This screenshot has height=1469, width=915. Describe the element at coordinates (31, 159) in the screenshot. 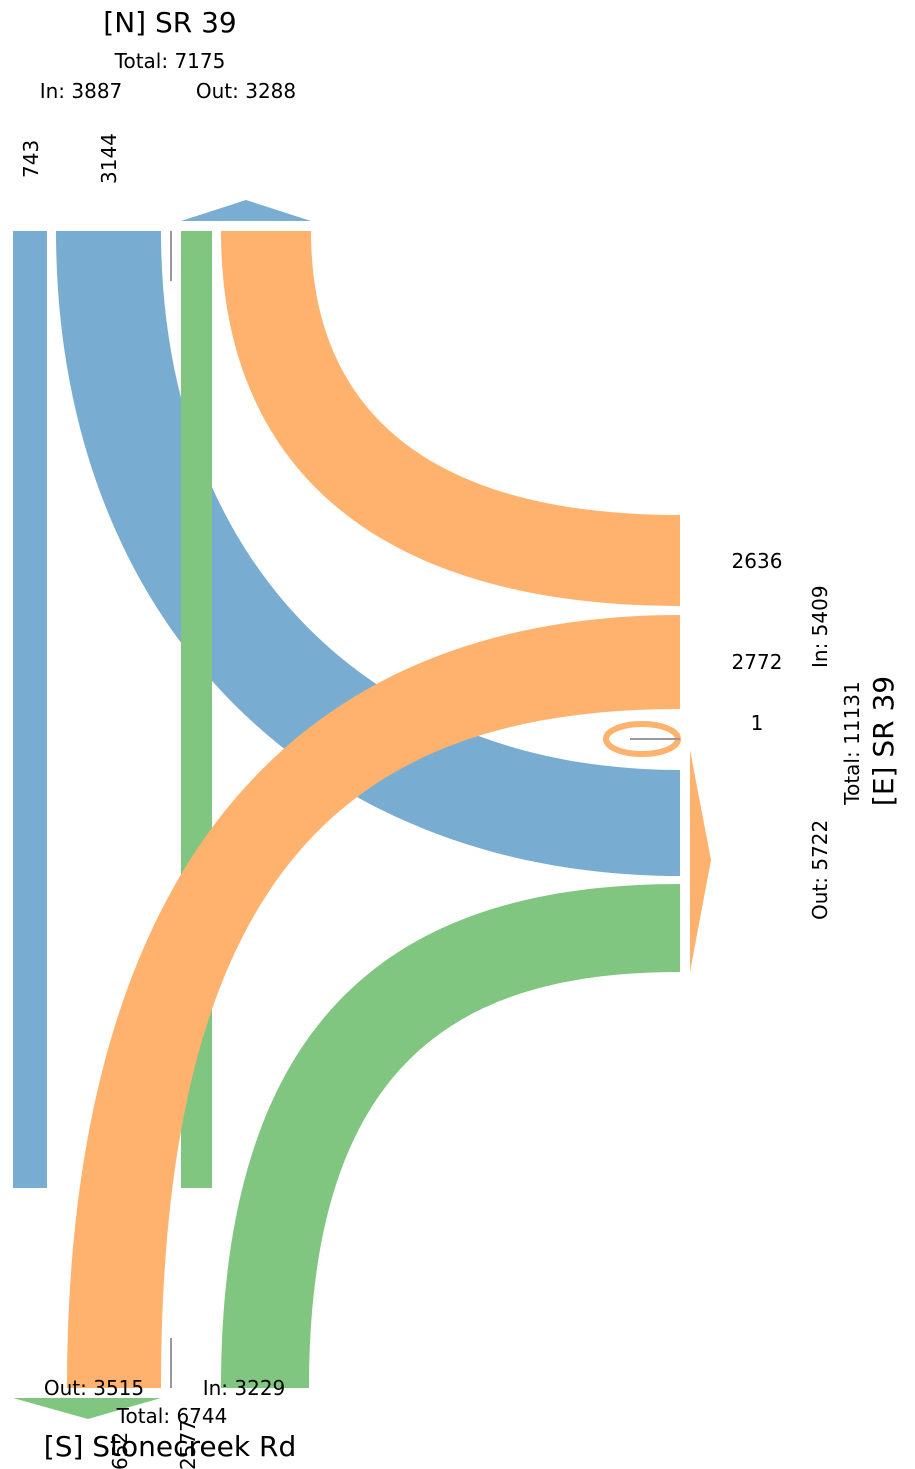

I see `north-count-straight: 743` at that location.